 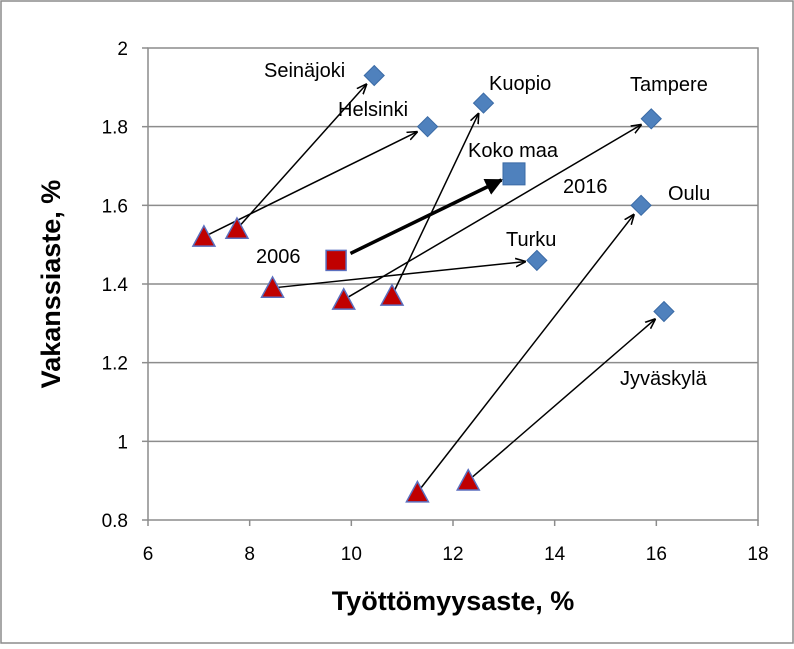 What do you see at coordinates (249, 554) in the screenshot?
I see `x-tick-label: 8` at bounding box center [249, 554].